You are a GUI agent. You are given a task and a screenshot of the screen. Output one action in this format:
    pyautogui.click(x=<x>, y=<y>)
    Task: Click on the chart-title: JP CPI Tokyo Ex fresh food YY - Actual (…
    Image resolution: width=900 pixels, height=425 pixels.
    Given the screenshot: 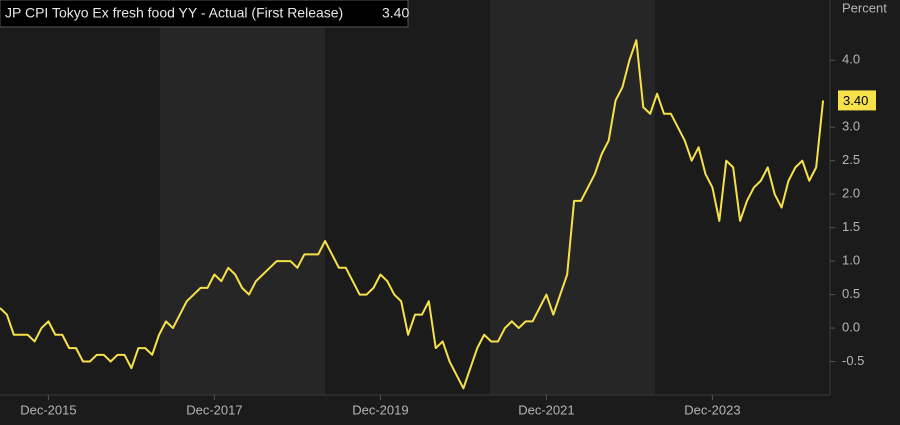 What is the action you would take?
    pyautogui.click(x=174, y=13)
    